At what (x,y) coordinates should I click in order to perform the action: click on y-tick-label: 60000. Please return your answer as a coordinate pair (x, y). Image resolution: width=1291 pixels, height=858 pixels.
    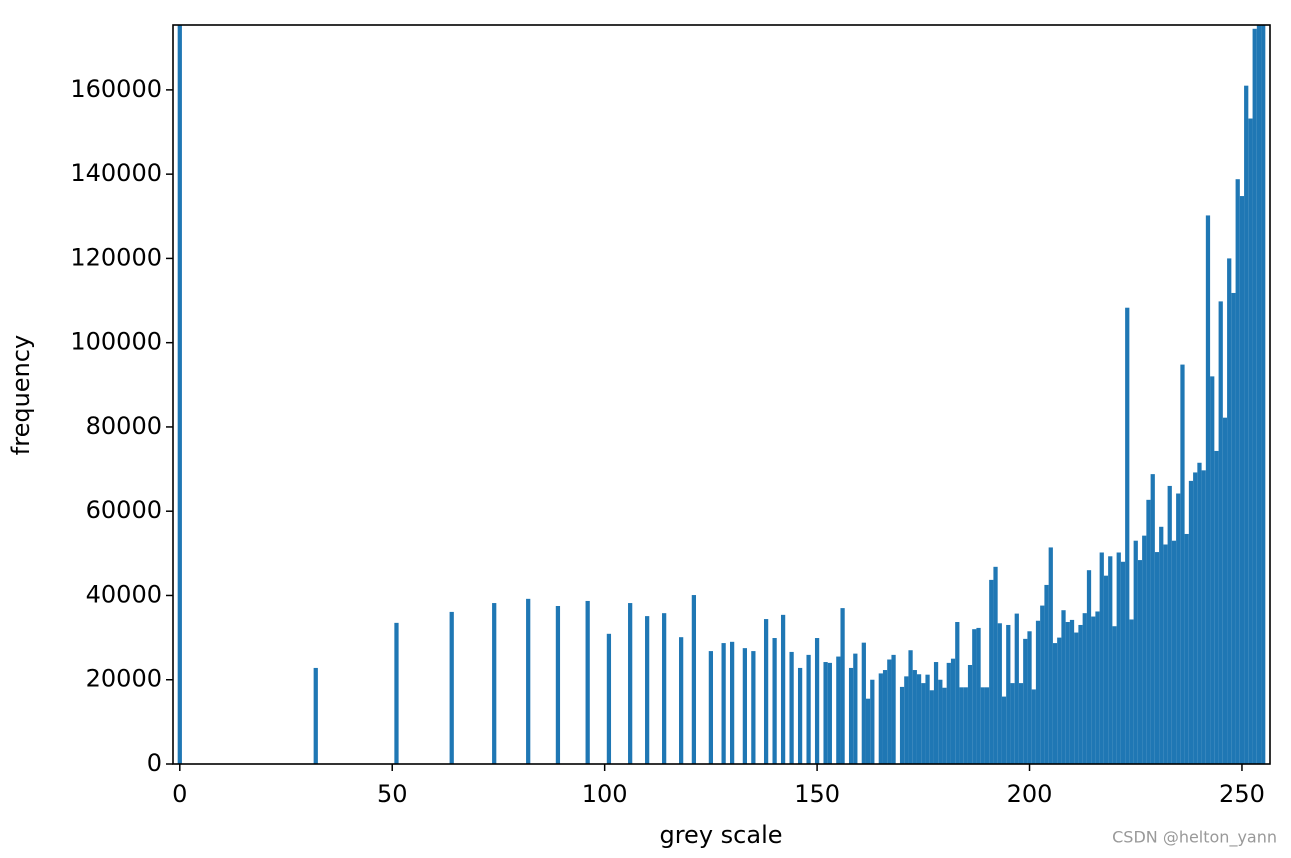
    Looking at the image, I should click on (124, 510).